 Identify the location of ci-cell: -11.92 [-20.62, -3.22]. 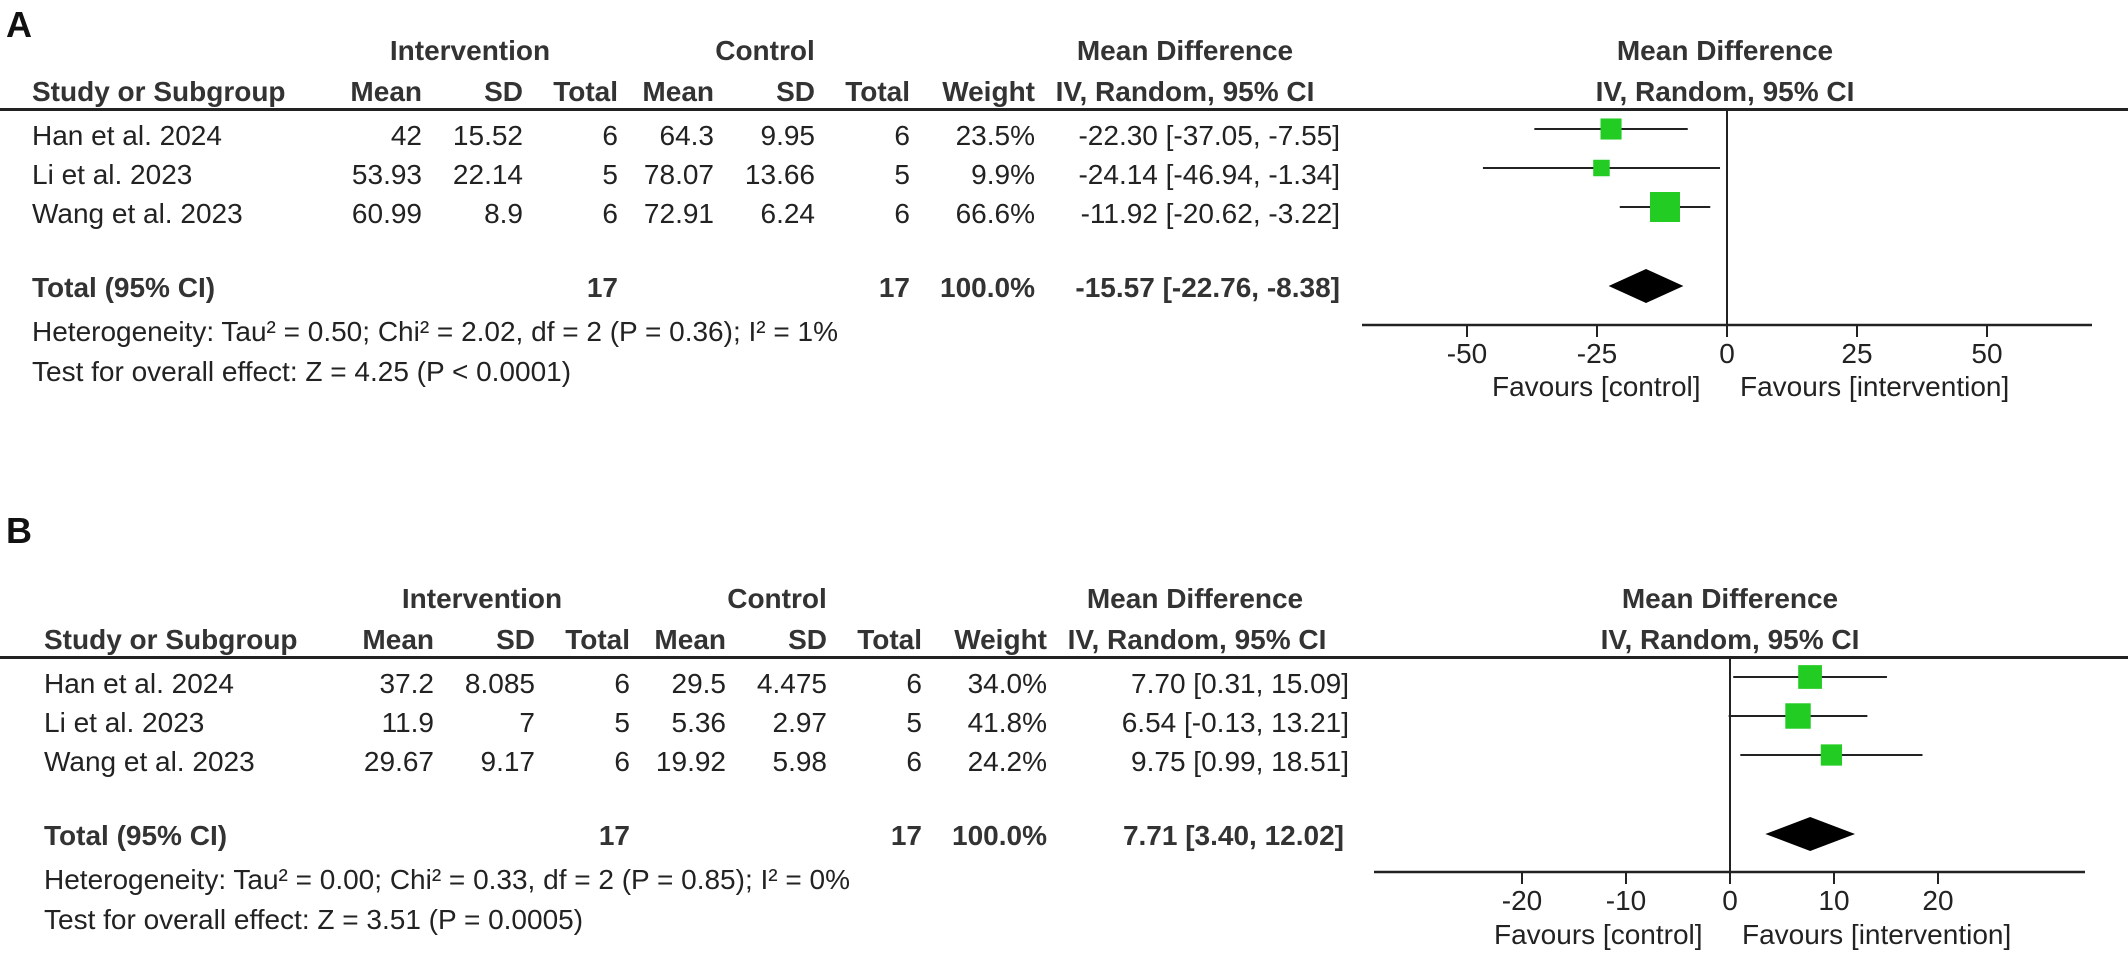
(1210, 213).